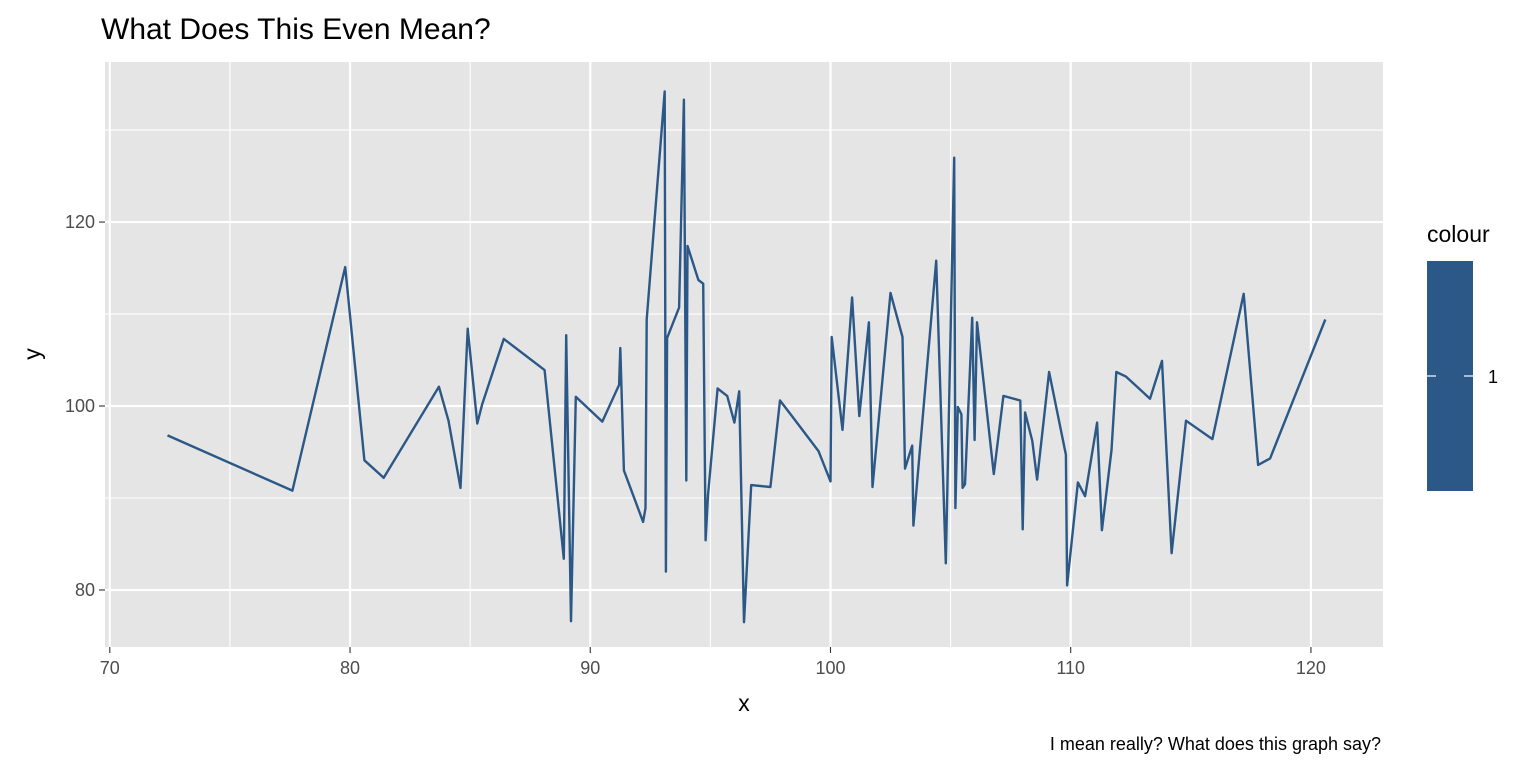 The image size is (1536, 773). I want to click on legend-title: colour, so click(1458, 234).